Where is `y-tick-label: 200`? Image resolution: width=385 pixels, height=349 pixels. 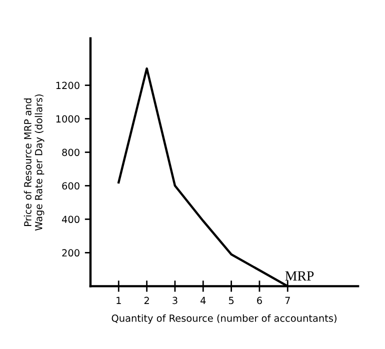 y-tick-label: 200 is located at coordinates (71, 253).